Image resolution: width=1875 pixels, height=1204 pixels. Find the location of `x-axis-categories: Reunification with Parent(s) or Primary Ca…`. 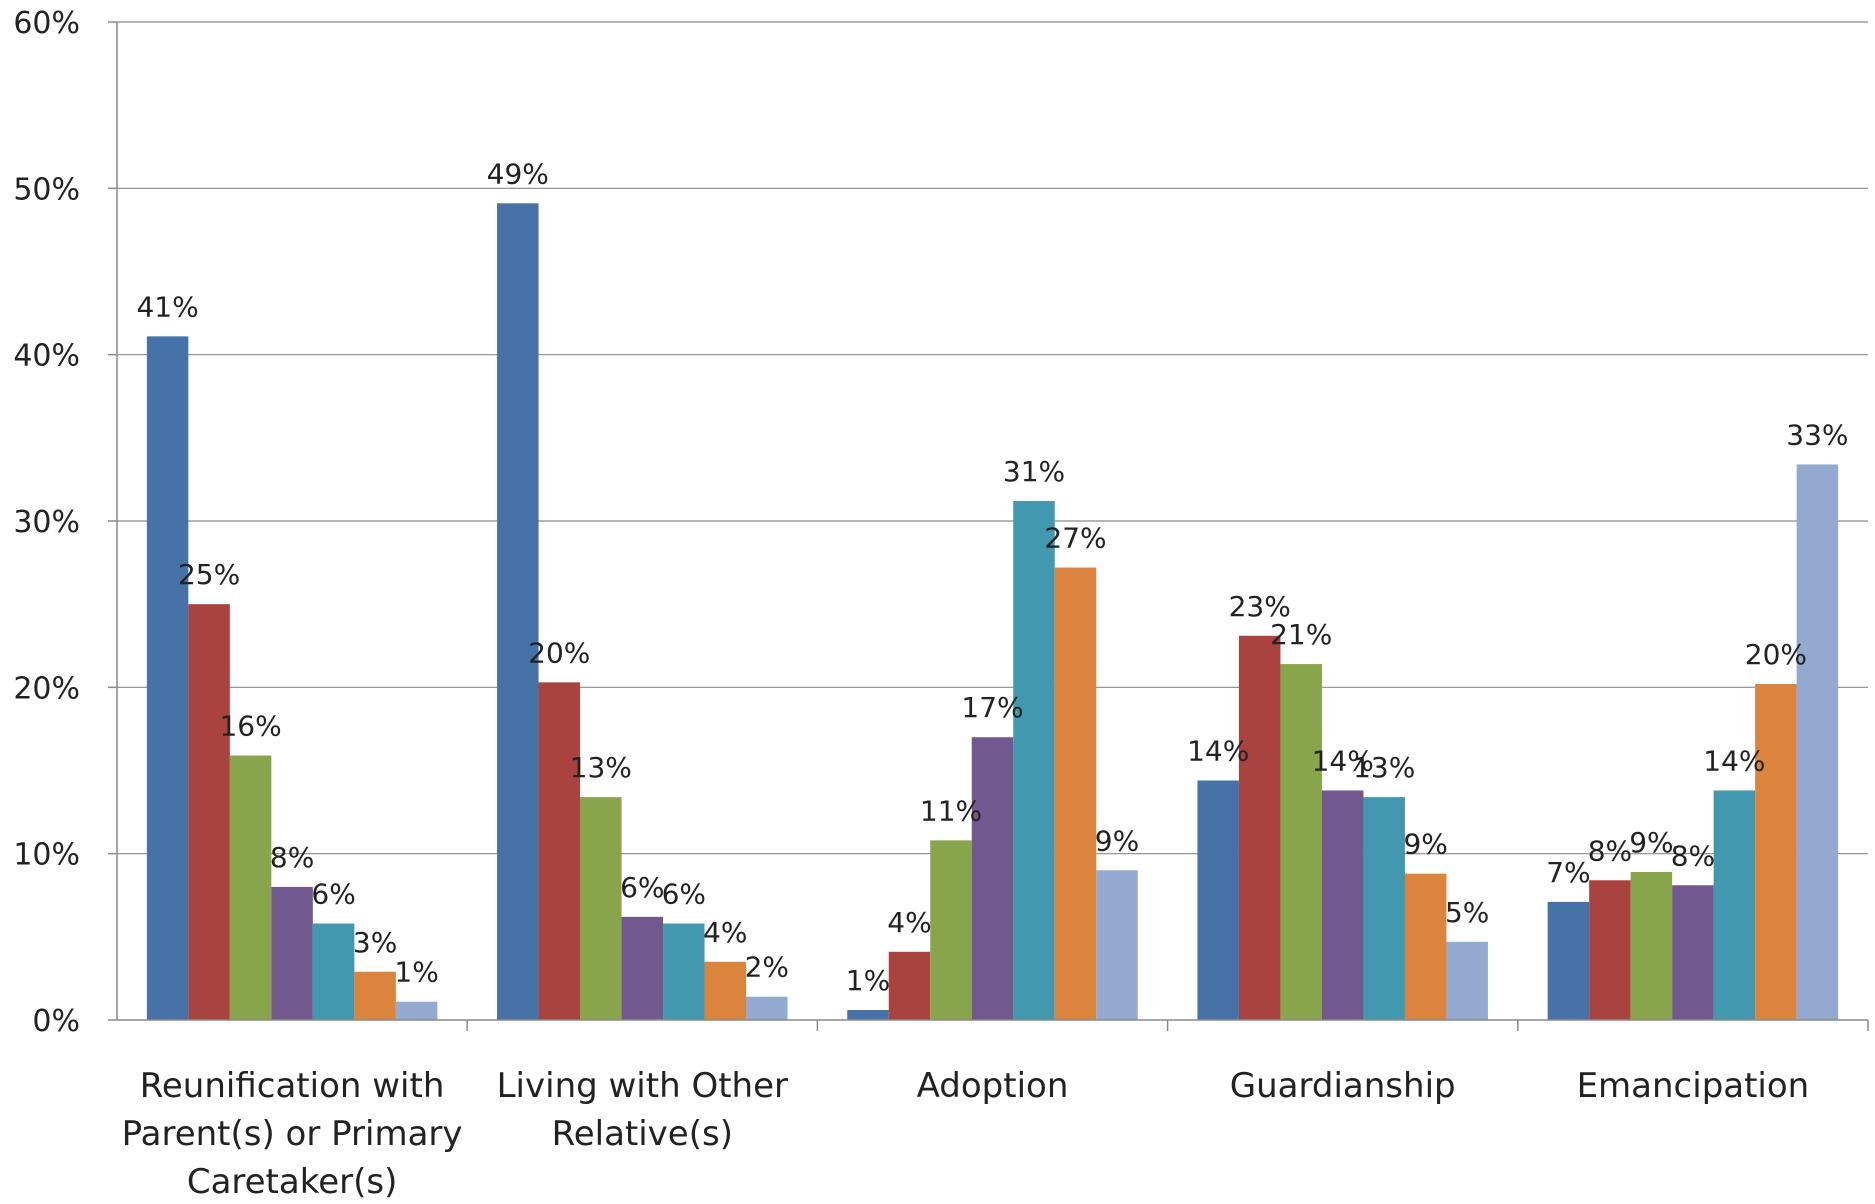

x-axis-categories: Reunification with Parent(s) or Primary Ca… is located at coordinates (966, 1134).